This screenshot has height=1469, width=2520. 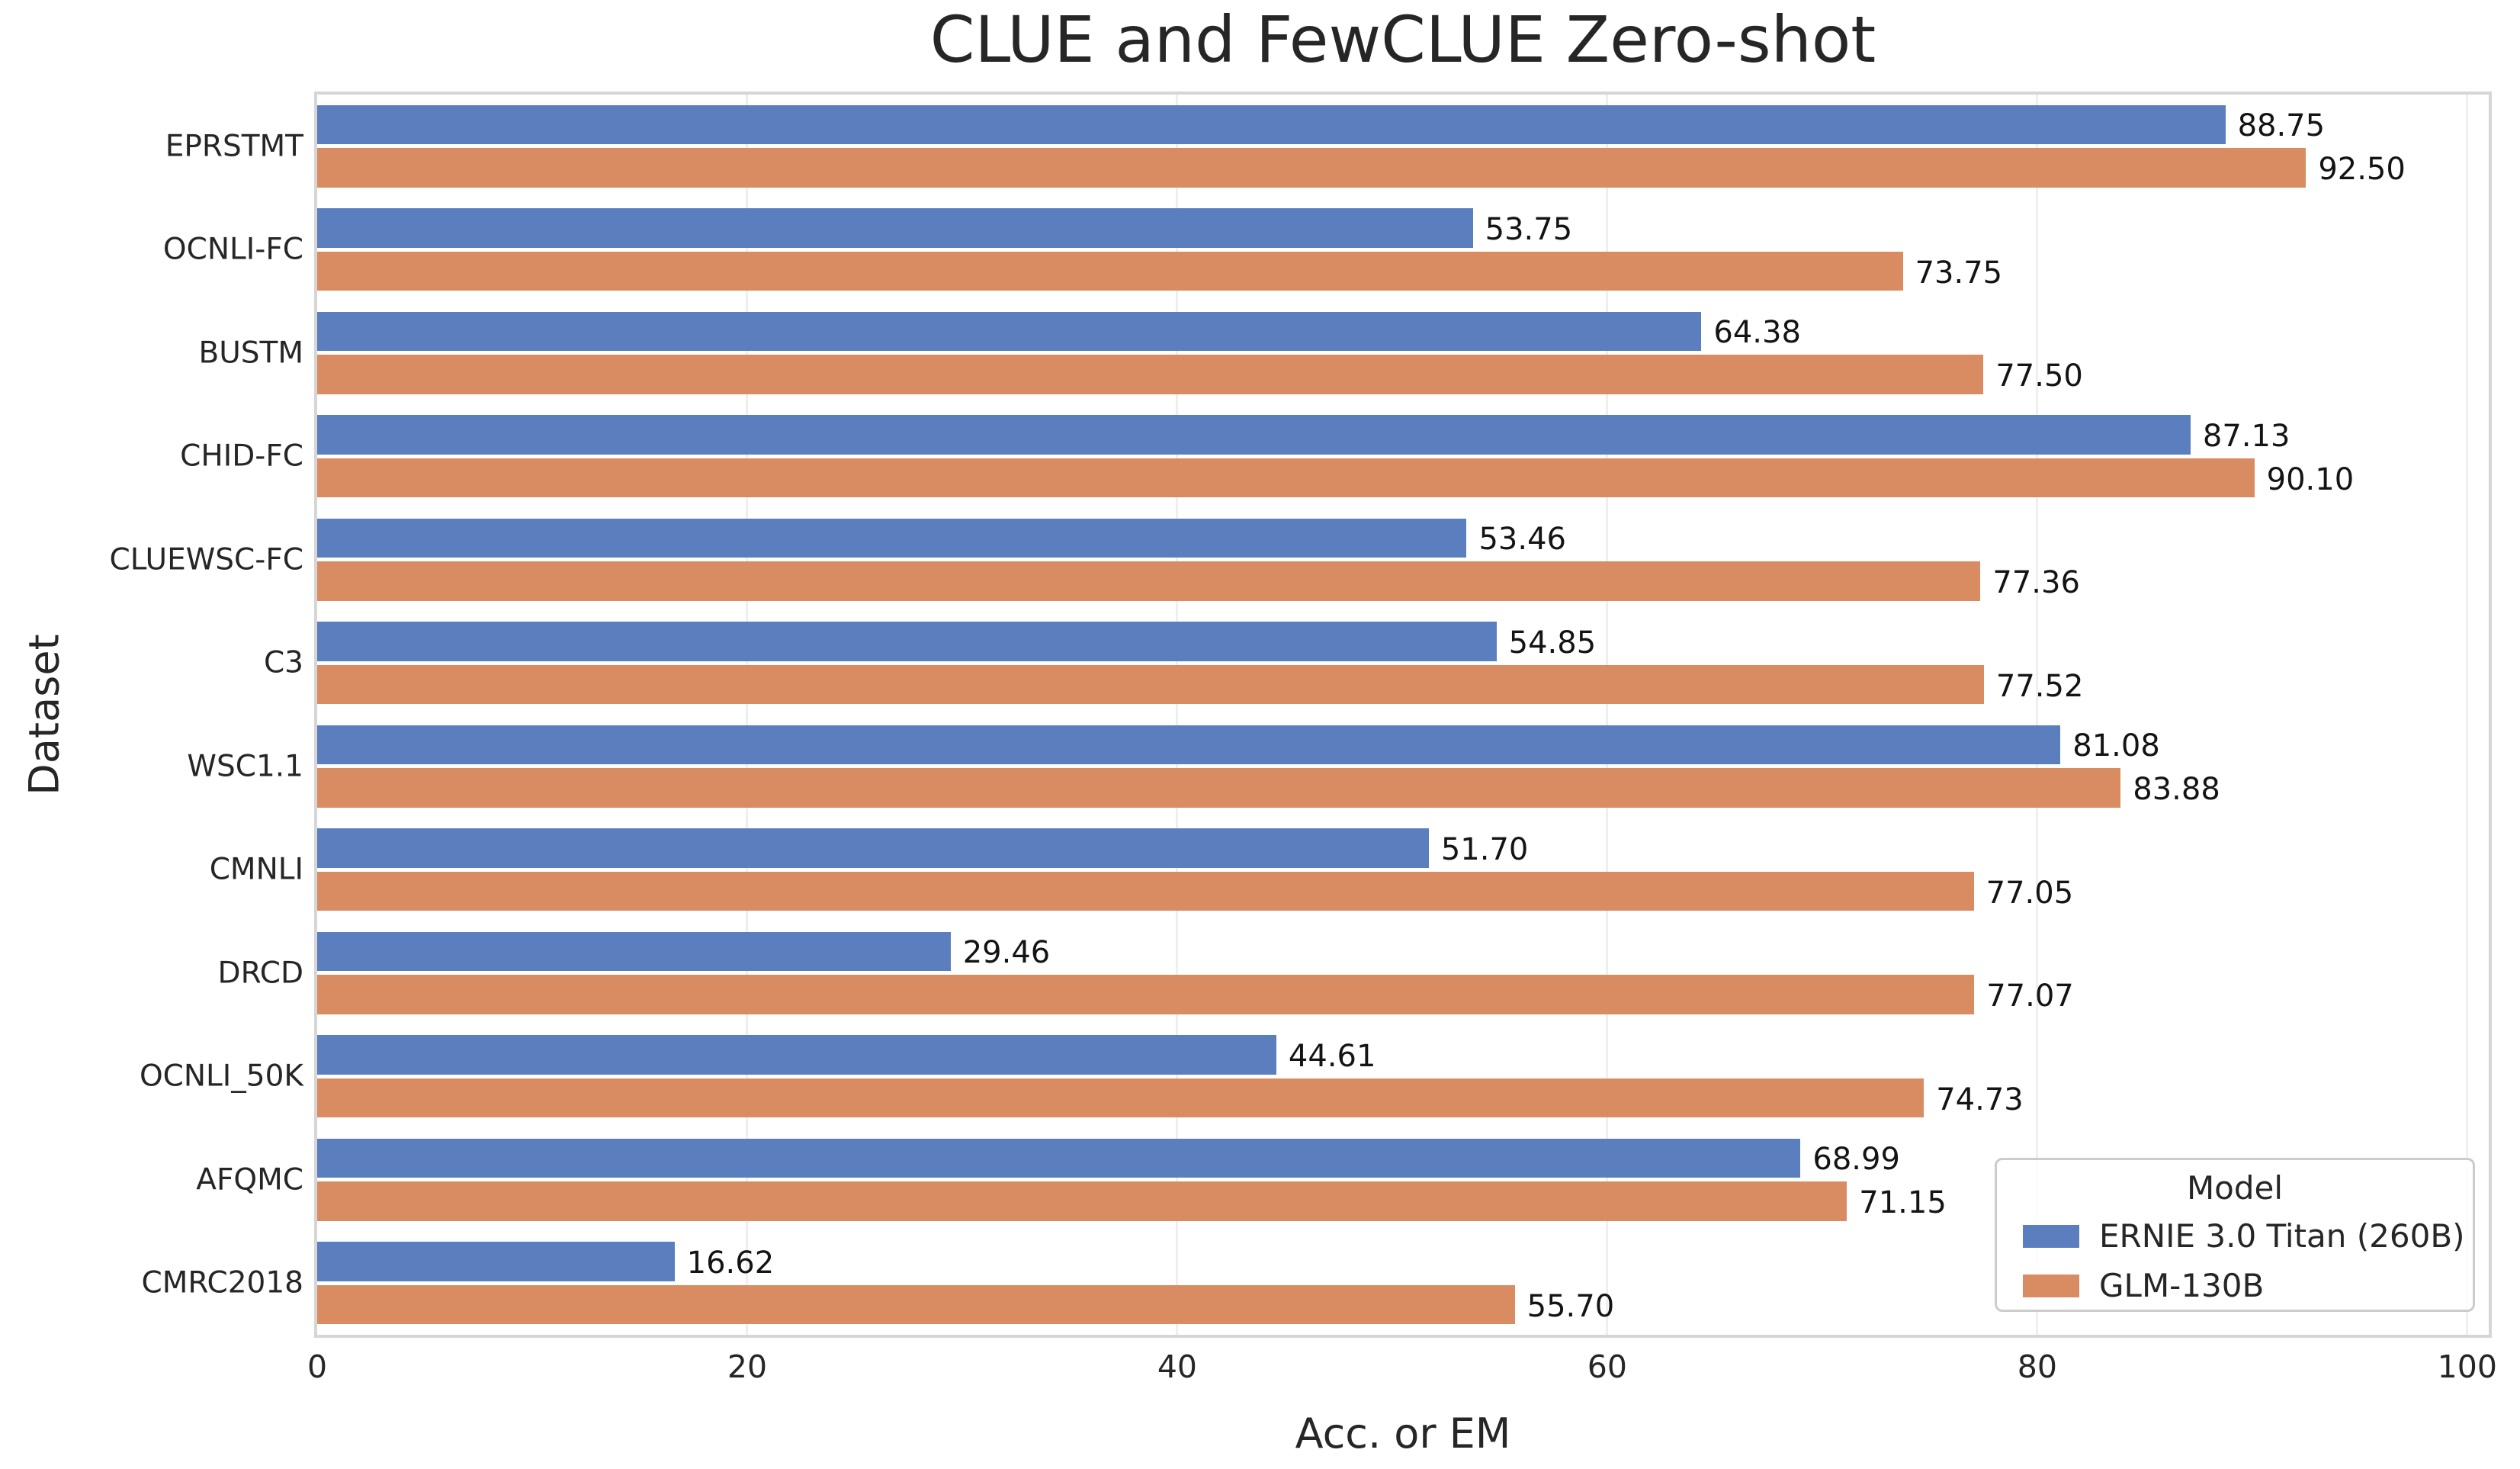 I want to click on y-tick-label-DRCD: DRCD, so click(x=260, y=973).